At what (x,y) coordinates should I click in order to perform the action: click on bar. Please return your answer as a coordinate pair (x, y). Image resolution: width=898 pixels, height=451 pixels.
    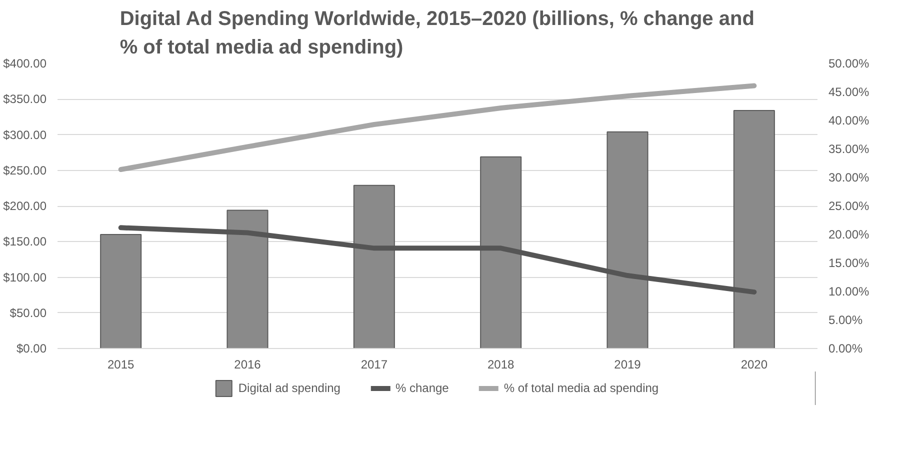
    Looking at the image, I should click on (121, 291).